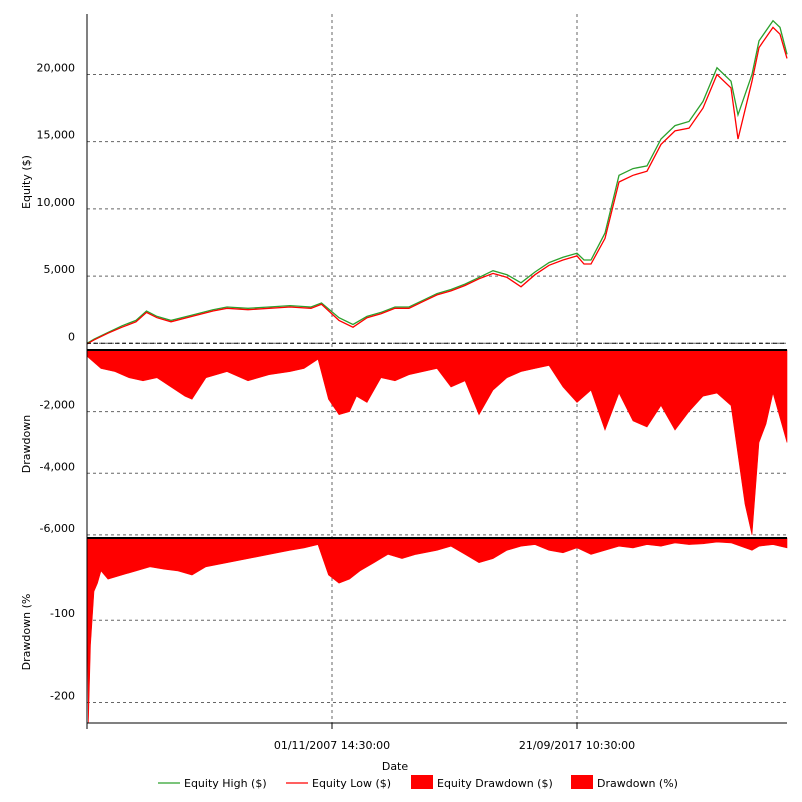  I want to click on y-tick-label: -200, so click(62, 695).